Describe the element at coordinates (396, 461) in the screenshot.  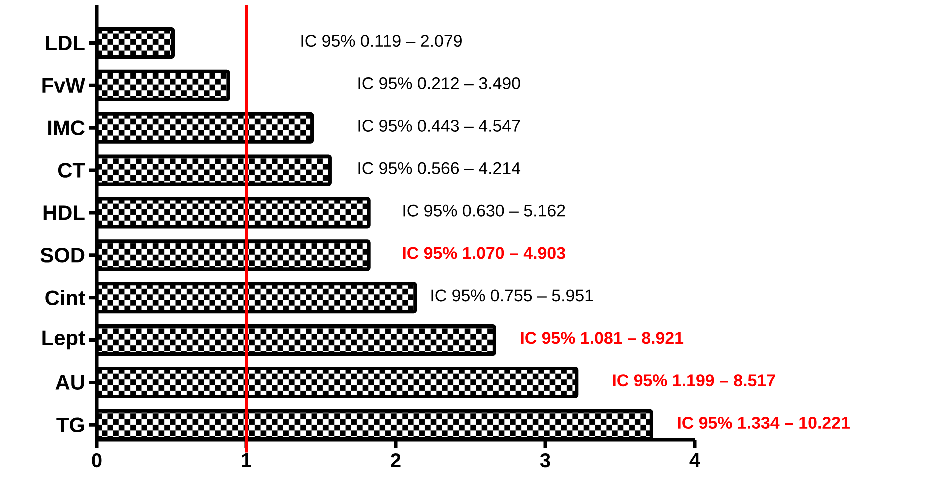
I see `x-tick-label: 2` at that location.